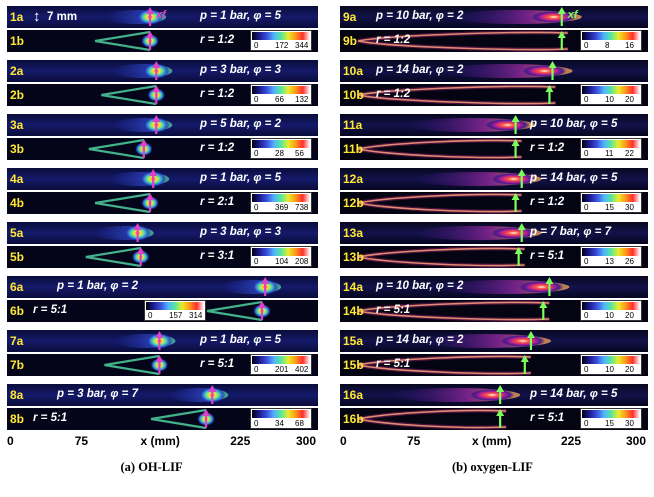 Image resolution: width=654 pixels, height=497 pixels. I want to click on colorbar: 0 369 738, so click(281, 202).